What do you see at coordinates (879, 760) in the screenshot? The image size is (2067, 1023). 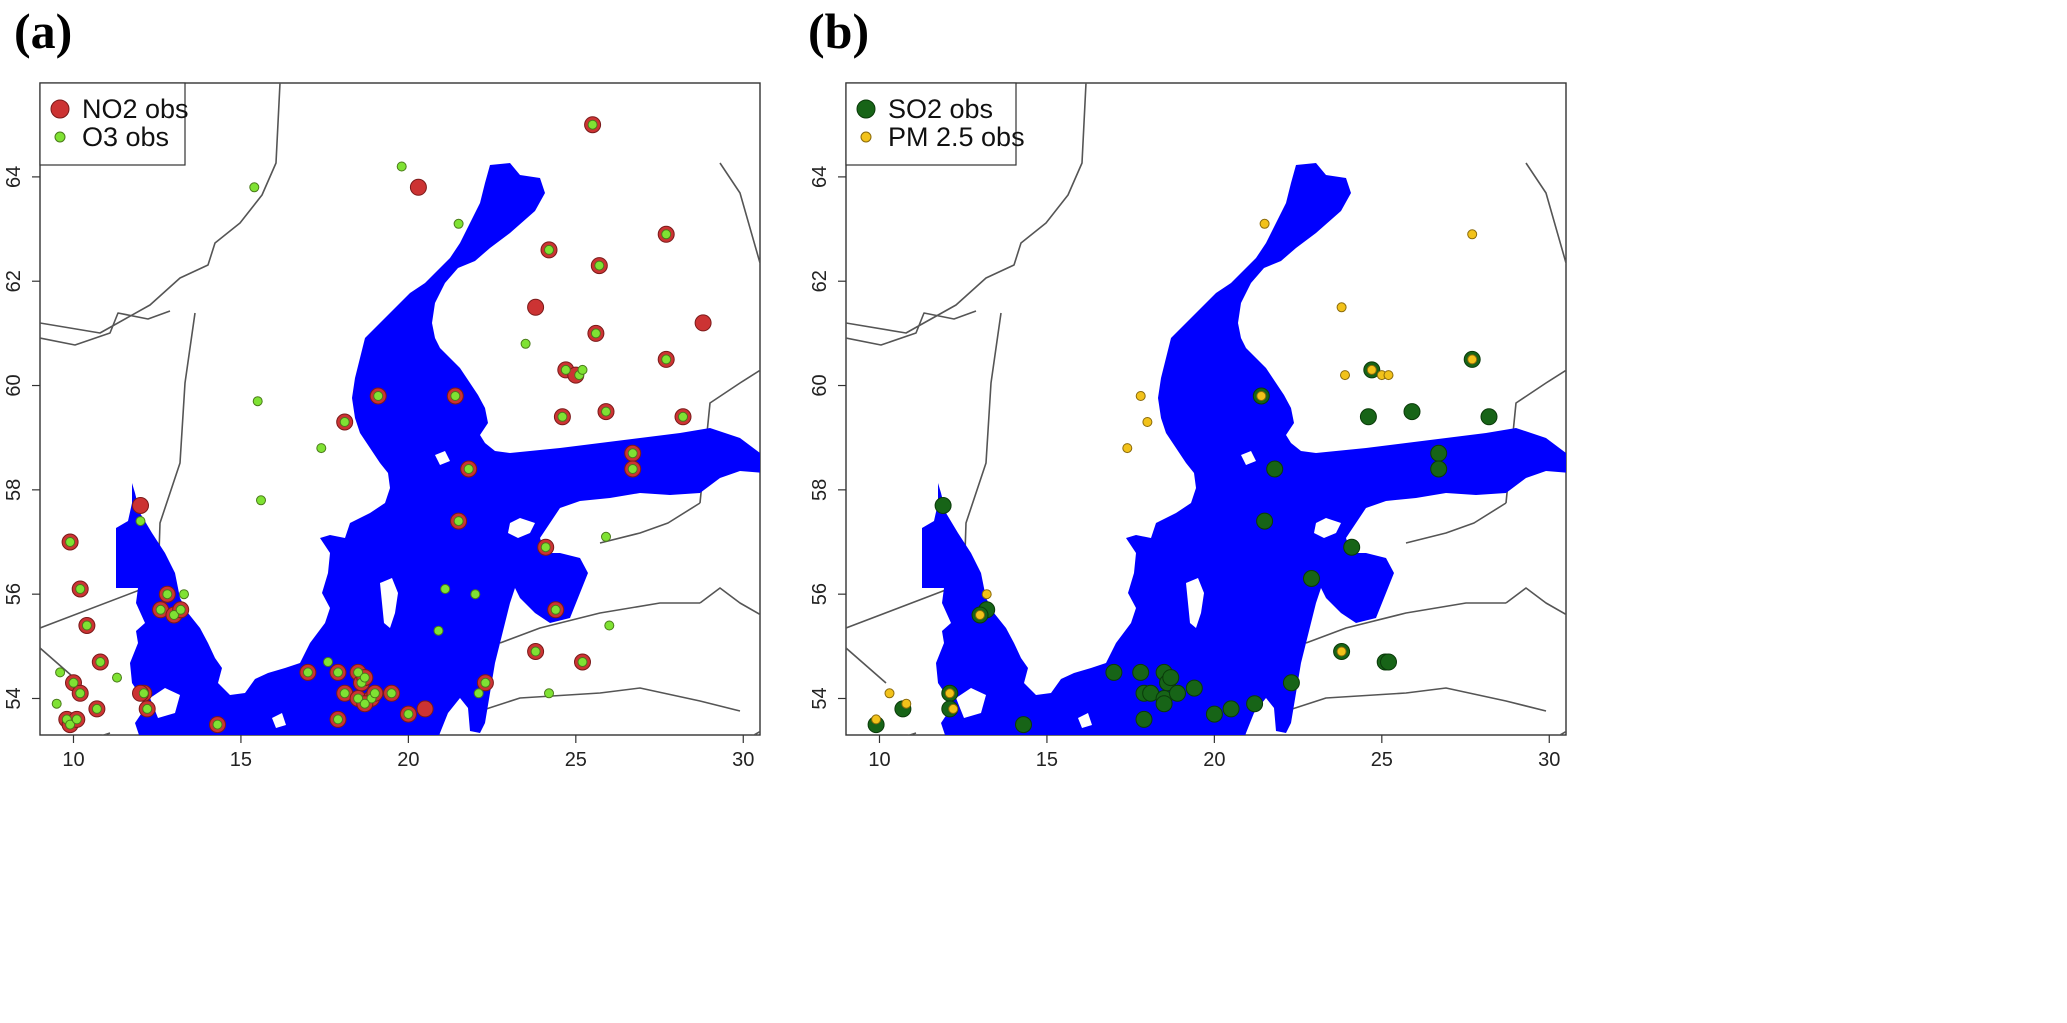 I see `x-tick-label: 10` at bounding box center [879, 760].